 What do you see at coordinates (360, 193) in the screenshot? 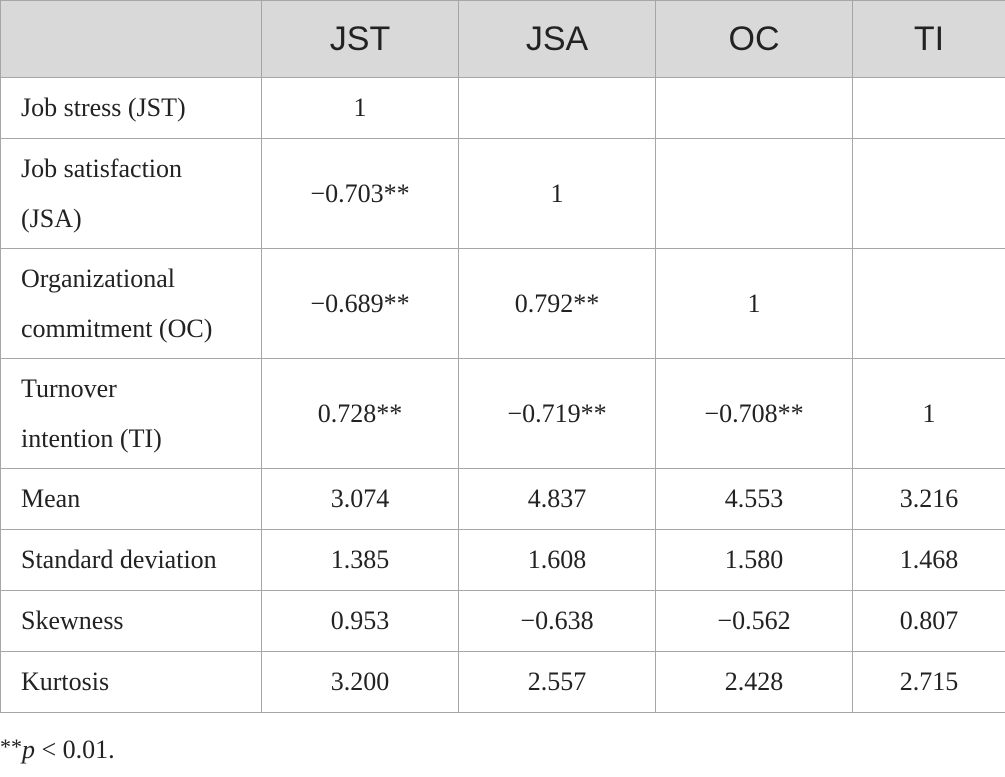
I see `cell: −0.703**` at bounding box center [360, 193].